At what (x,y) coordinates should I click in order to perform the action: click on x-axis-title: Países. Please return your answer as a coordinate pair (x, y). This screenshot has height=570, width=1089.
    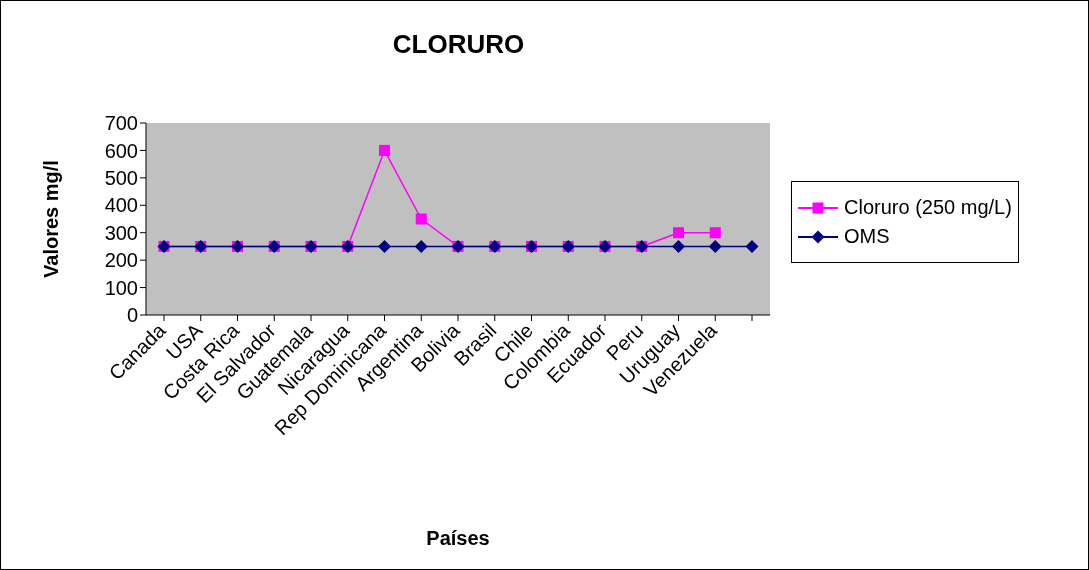
    Looking at the image, I should click on (458, 538).